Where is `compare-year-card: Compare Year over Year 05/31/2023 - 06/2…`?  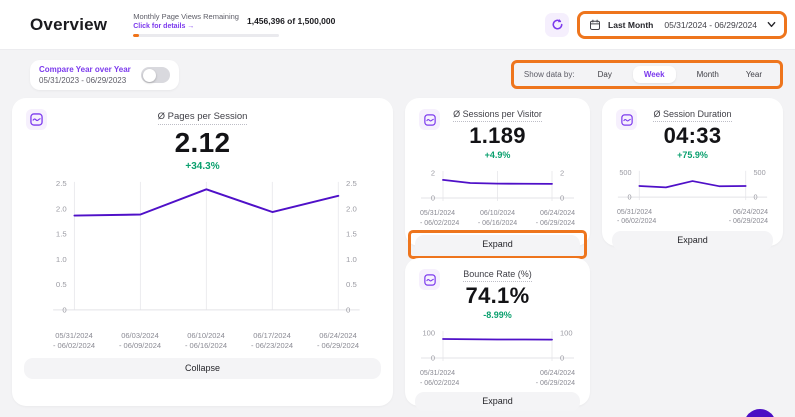
compare-year-card: Compare Year over Year 05/31/2023 - 06/2… is located at coordinates (104, 75).